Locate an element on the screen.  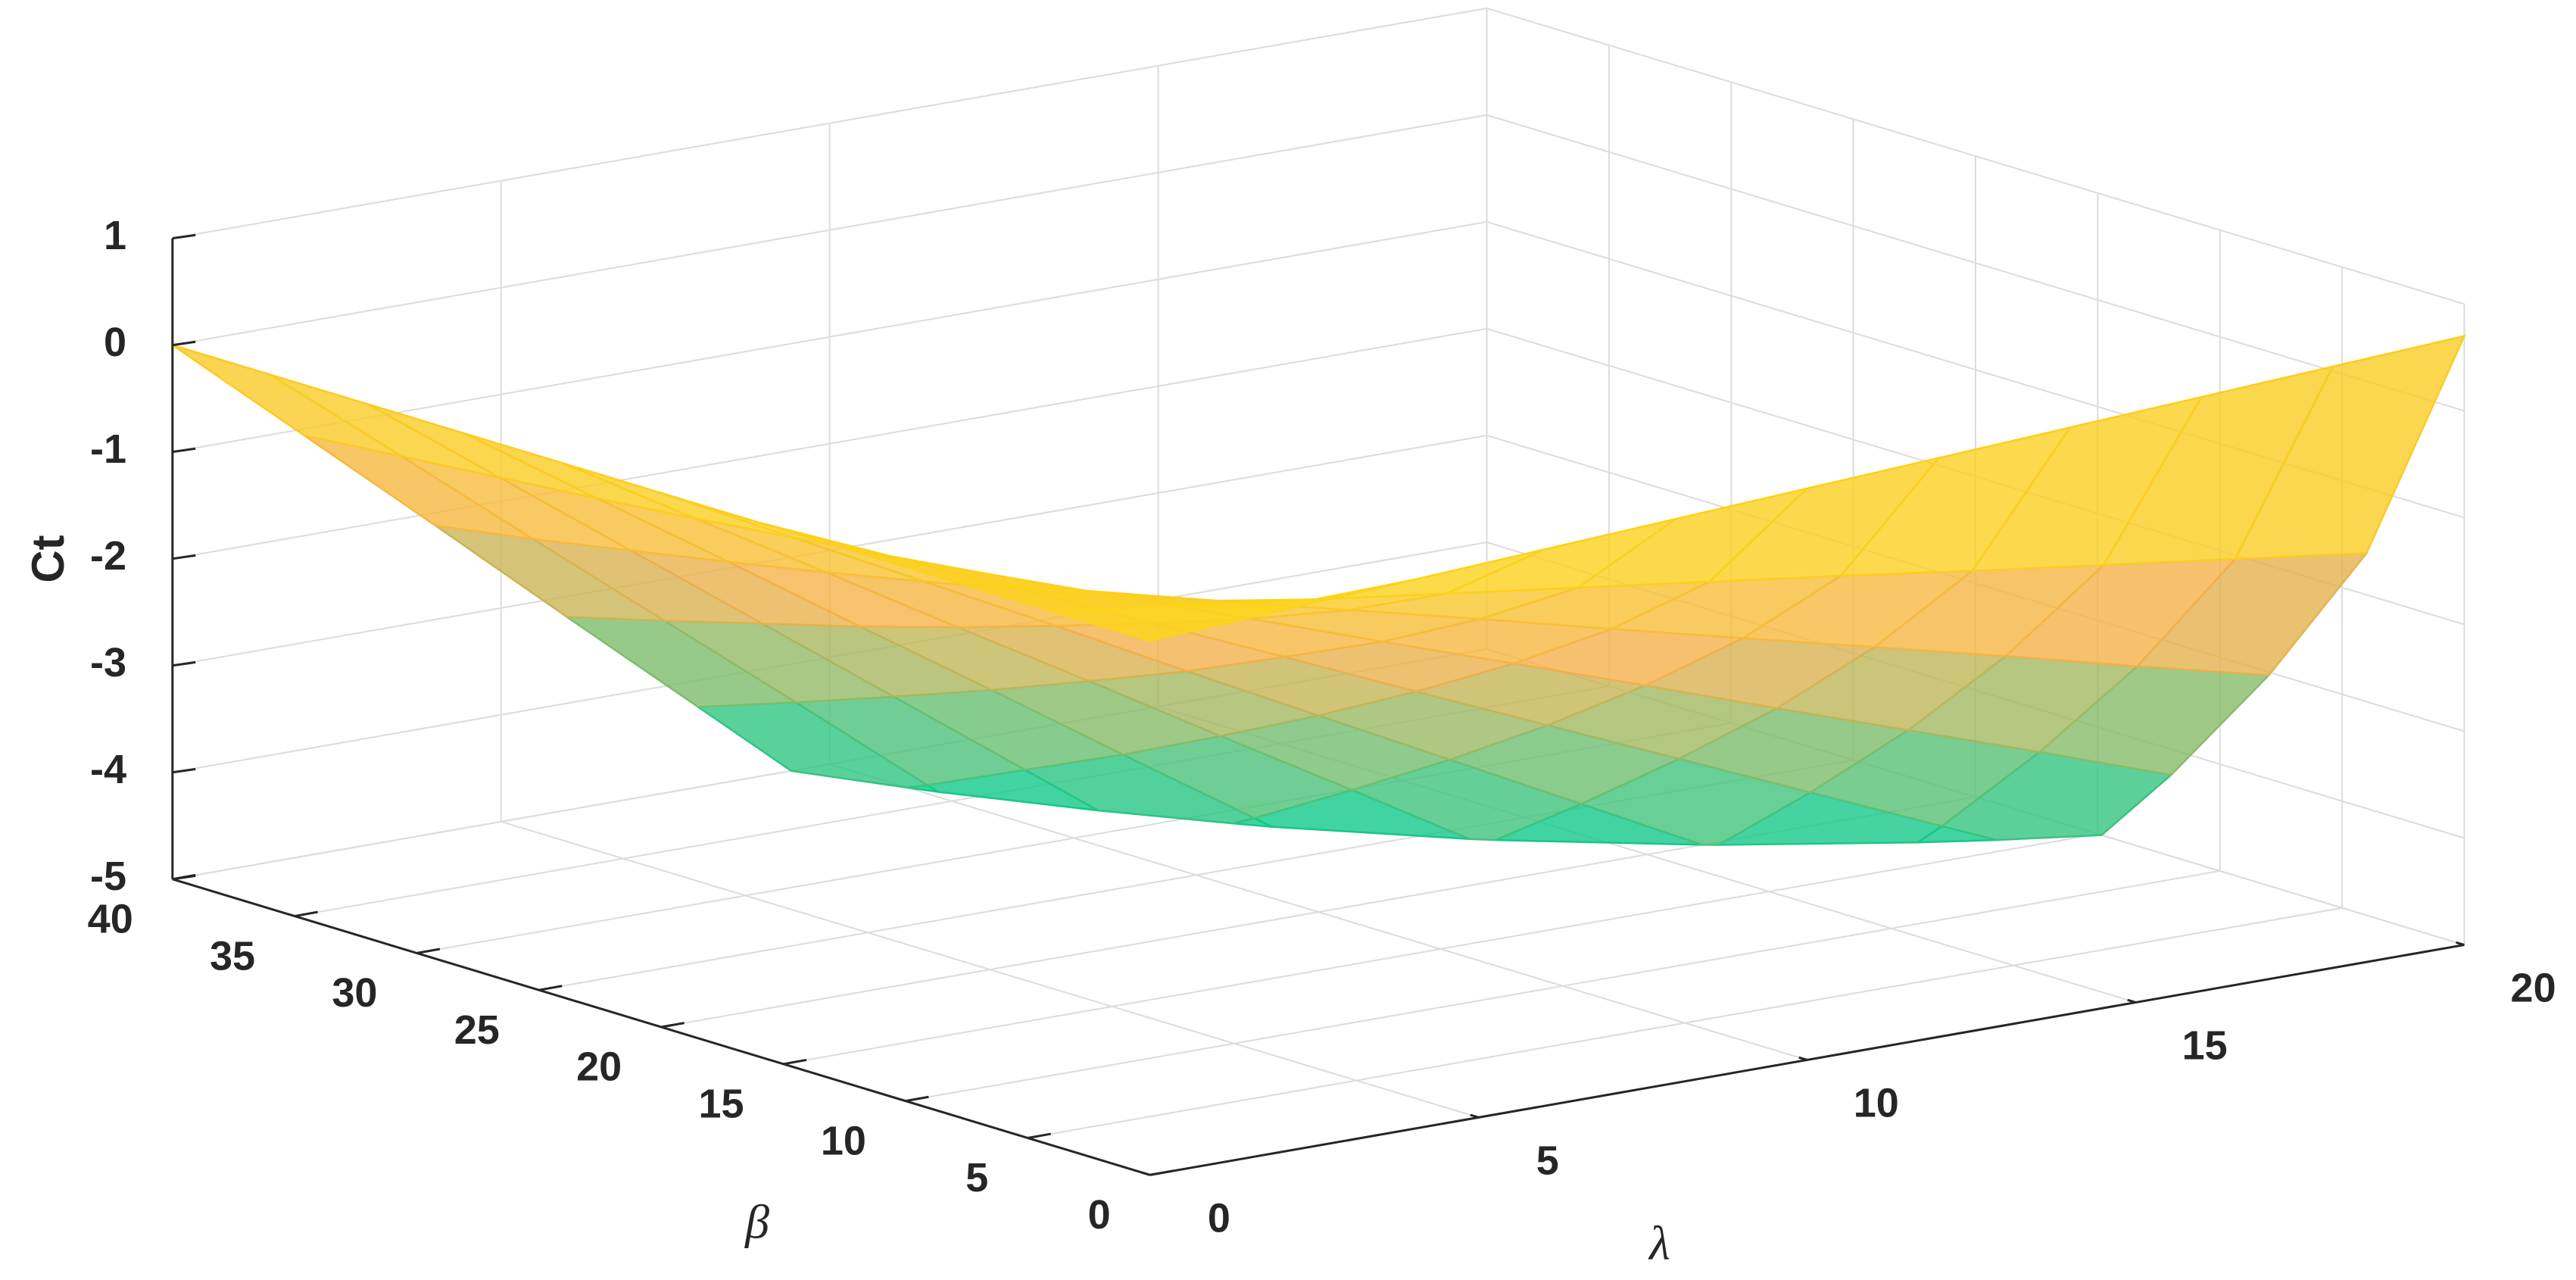
x-tick-label: 0 is located at coordinates (1219, 1218).